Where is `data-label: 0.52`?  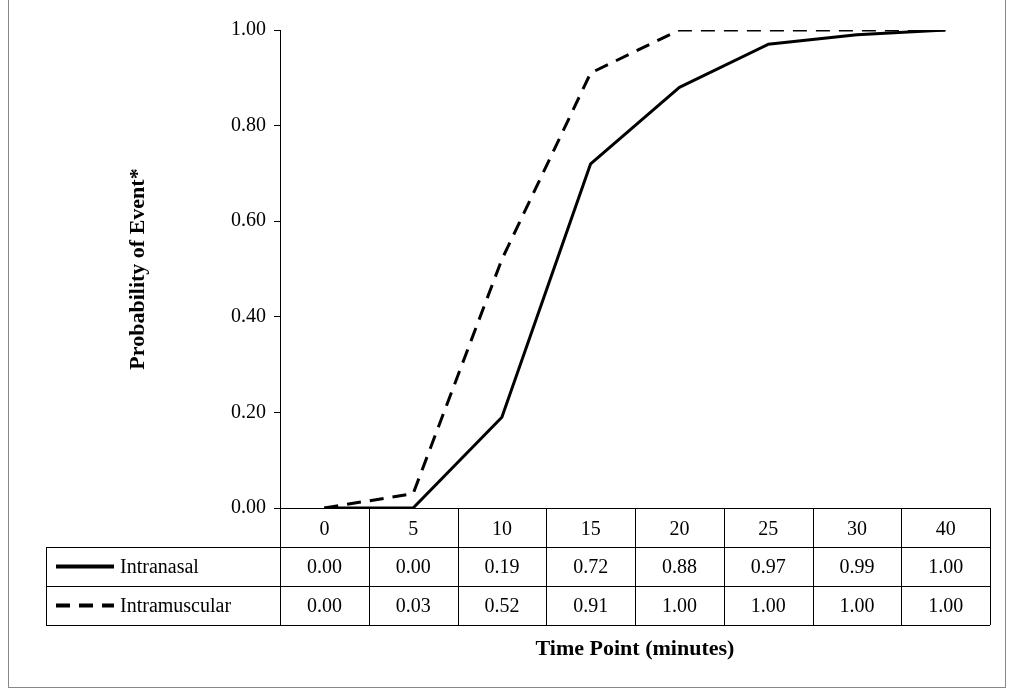
data-label: 0.52 is located at coordinates (502, 604).